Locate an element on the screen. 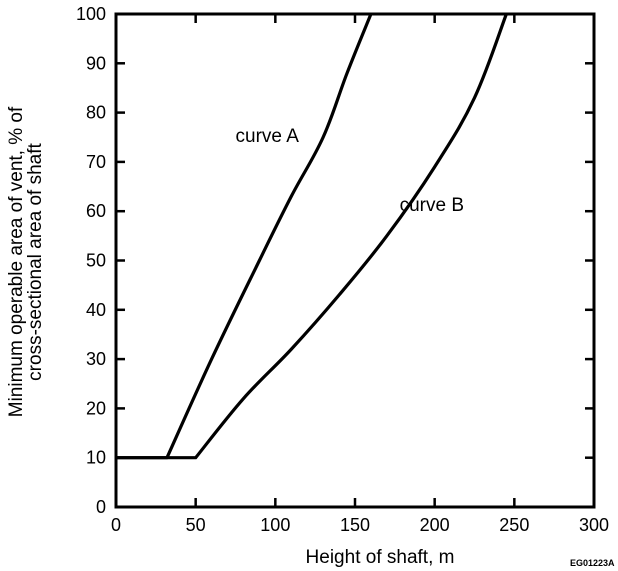 This screenshot has width=618, height=571. curve-label-b: curve B is located at coordinates (432, 205).